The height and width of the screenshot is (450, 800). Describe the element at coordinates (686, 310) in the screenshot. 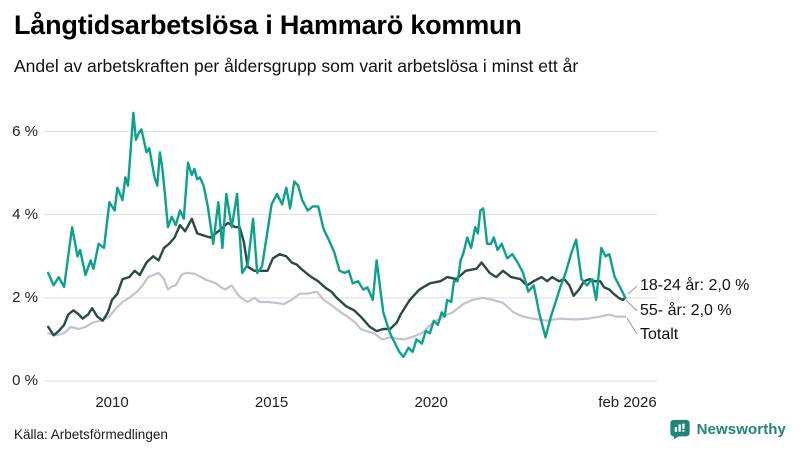

I see `annotation-55: 55- år: 2,0 %` at that location.